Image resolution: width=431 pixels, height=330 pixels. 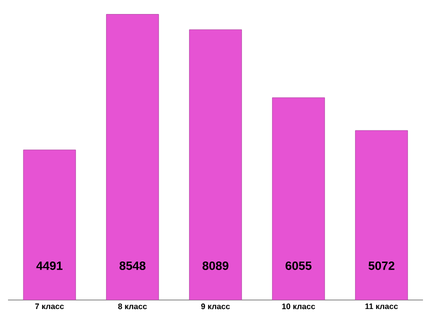 I want to click on x-tick-label: 9 класс, so click(x=215, y=307).